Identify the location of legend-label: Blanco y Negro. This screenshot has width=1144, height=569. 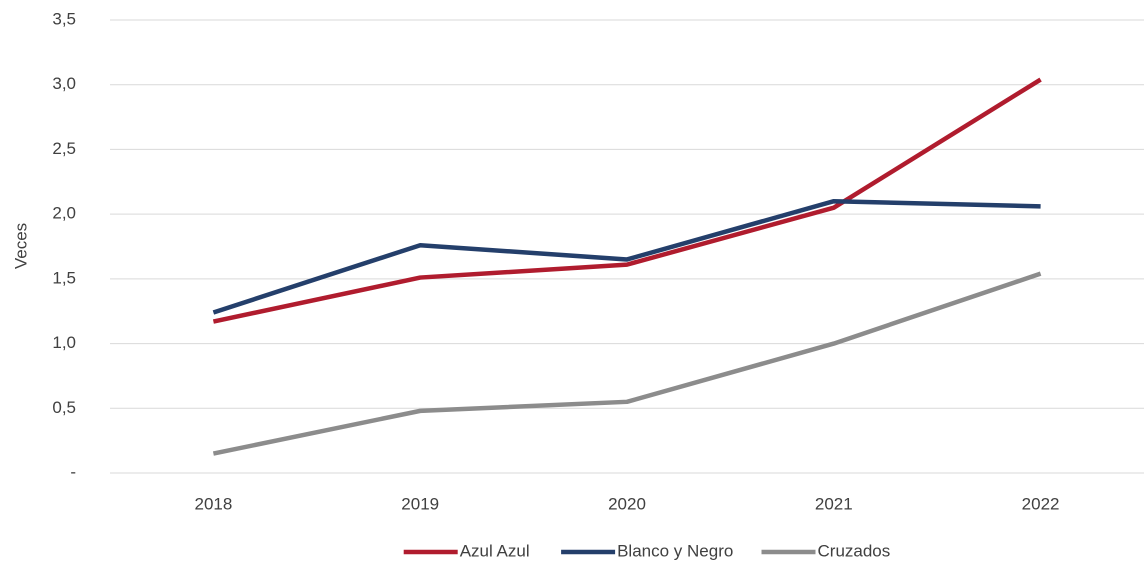
(675, 550).